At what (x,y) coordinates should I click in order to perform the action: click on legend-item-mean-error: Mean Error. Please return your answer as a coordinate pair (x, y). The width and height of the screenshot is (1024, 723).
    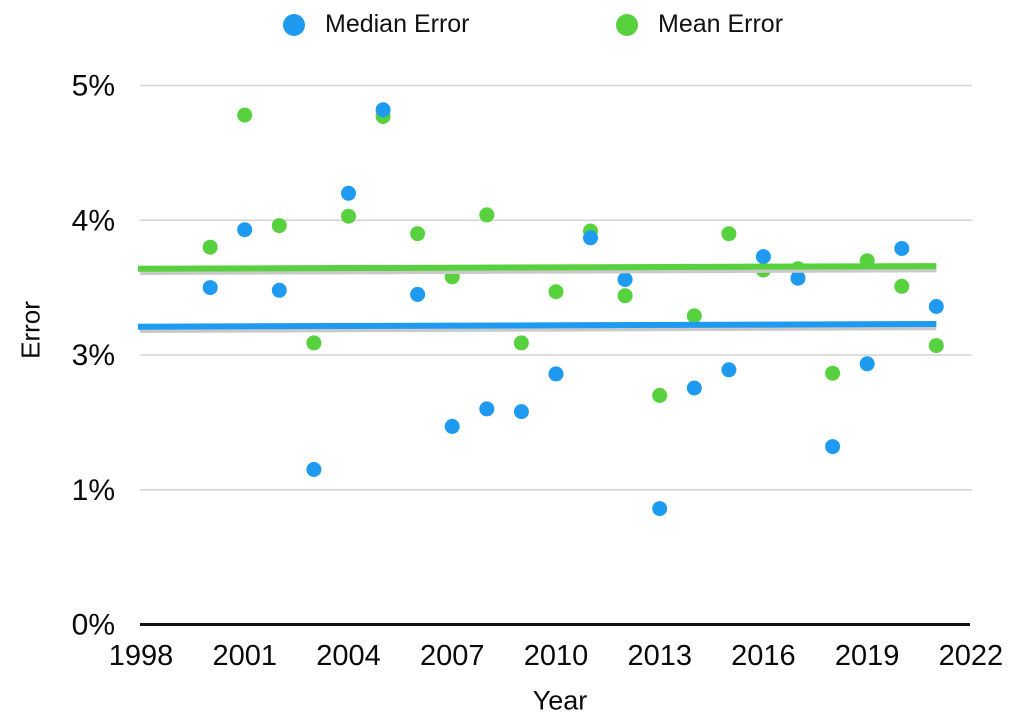
    Looking at the image, I should click on (699, 24).